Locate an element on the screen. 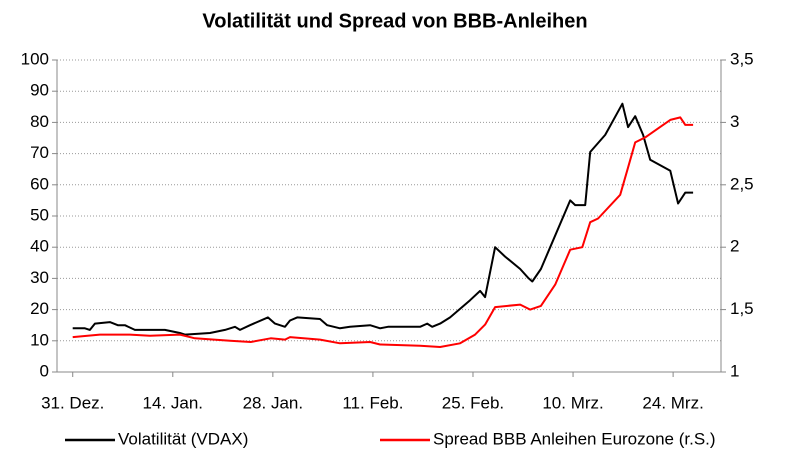 This screenshot has height=457, width=789. y-tick-label: 50 is located at coordinates (39, 214).